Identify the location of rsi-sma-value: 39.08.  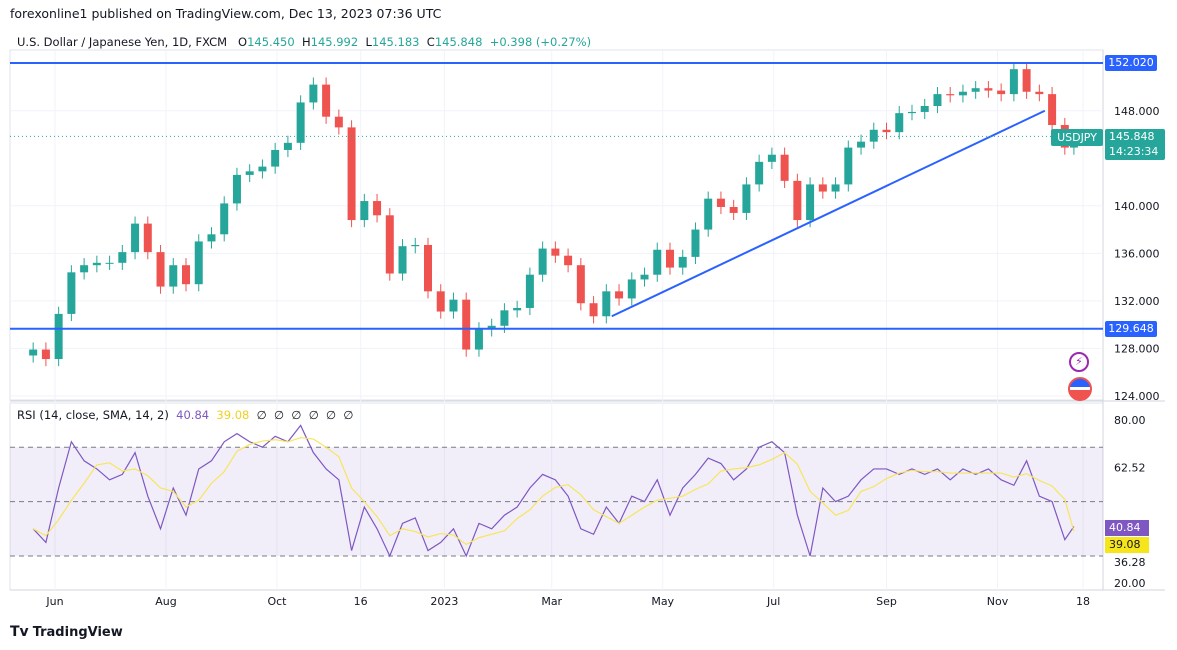
(233, 415).